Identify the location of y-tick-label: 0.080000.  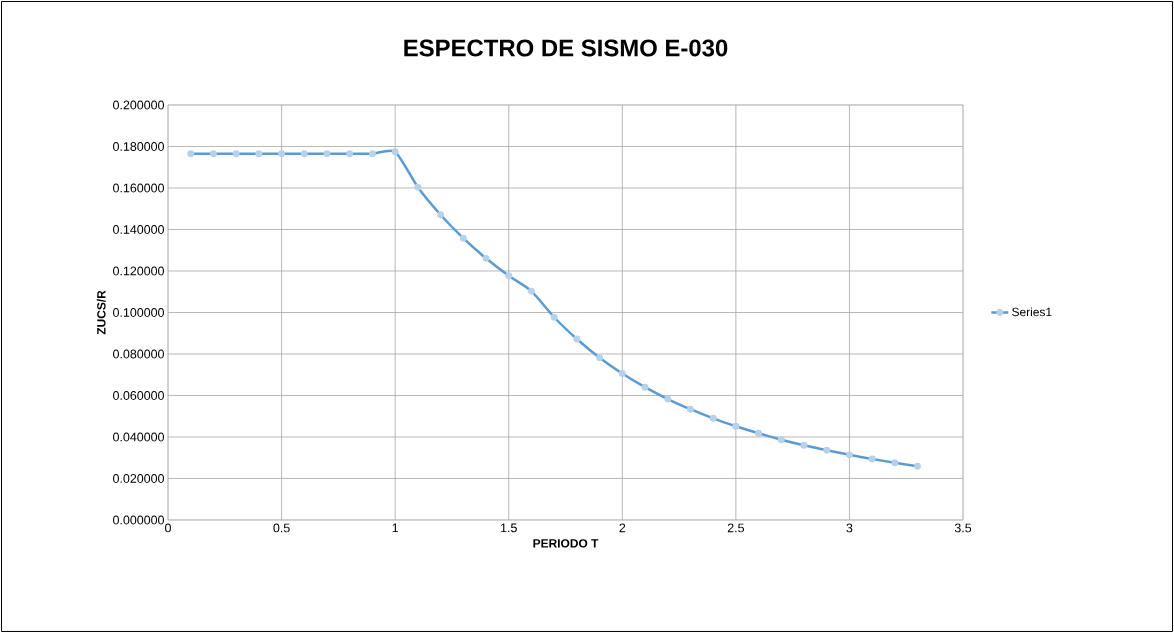
(138, 354).